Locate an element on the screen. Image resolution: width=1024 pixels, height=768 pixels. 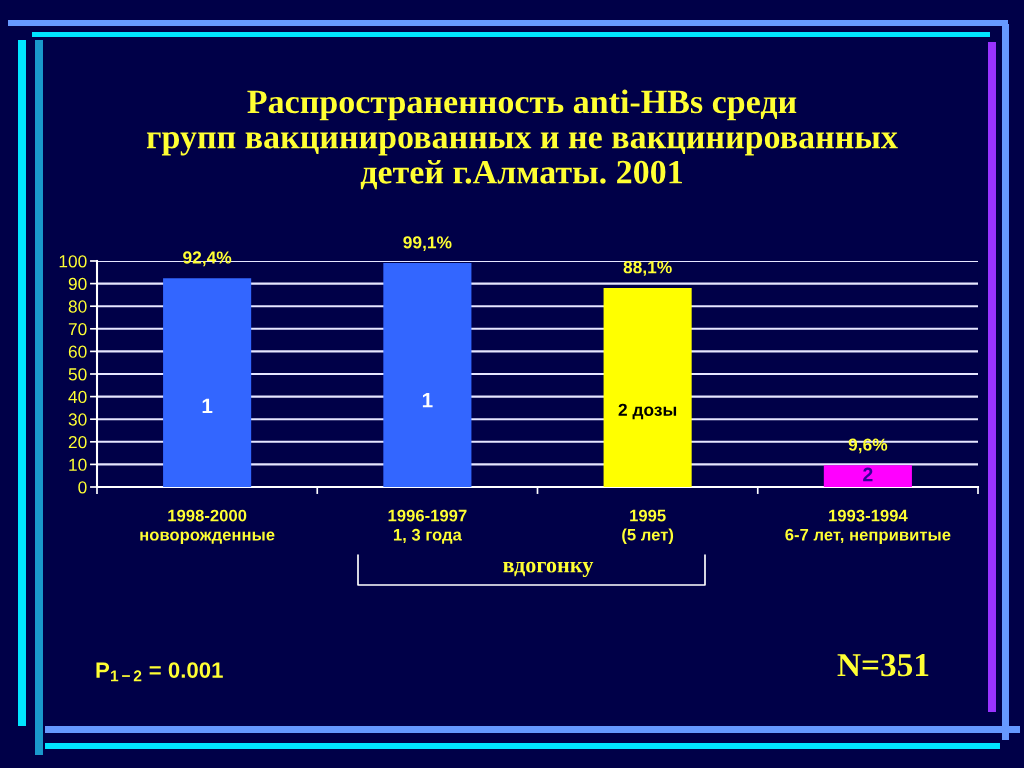
y-tick-label: 80 is located at coordinates (77, 306).